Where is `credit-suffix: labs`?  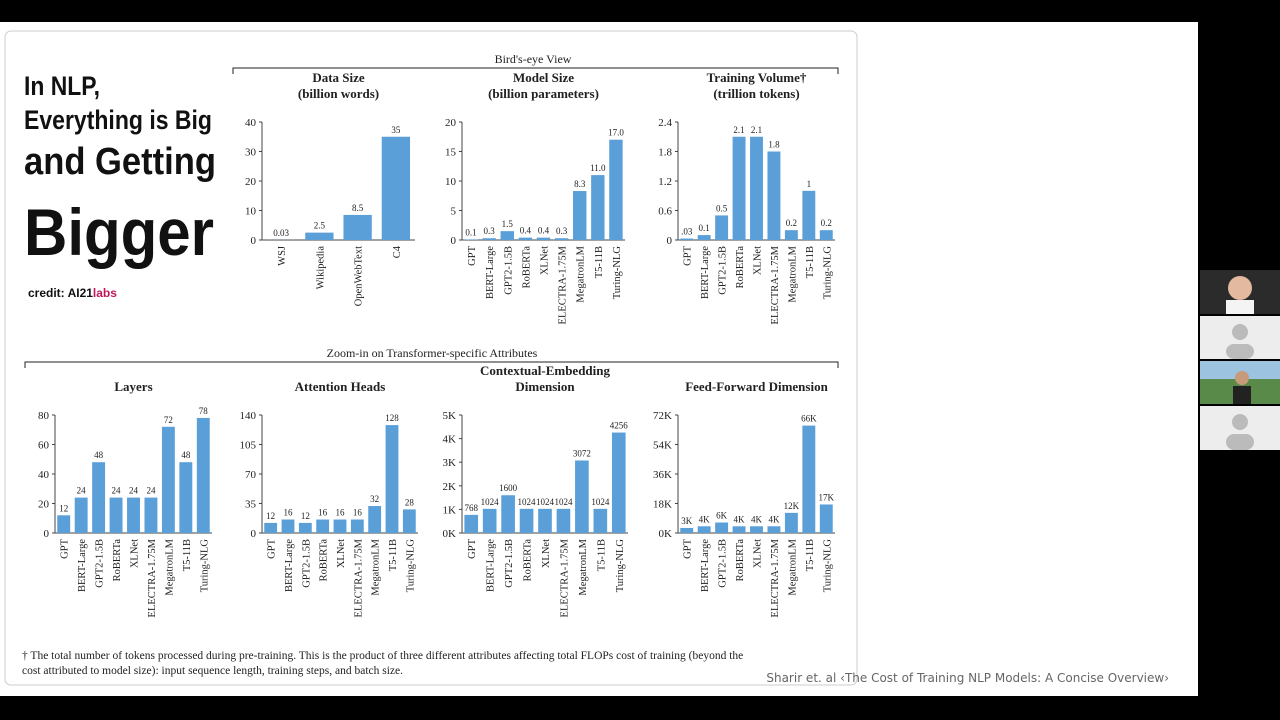
credit-suffix: labs is located at coordinates (105, 293).